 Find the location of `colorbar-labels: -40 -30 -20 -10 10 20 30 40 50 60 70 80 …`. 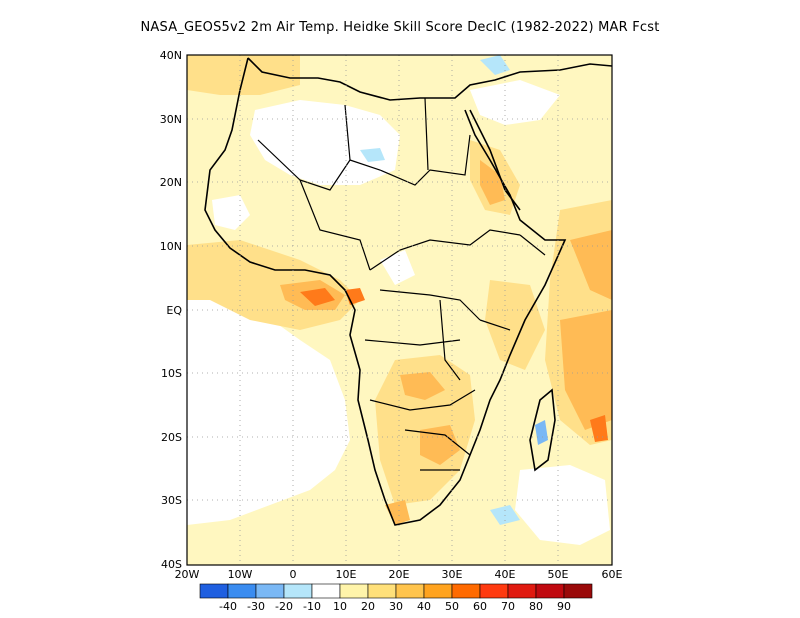

colorbar-labels: -40 -30 -20 -10 10 20 30 40 50 60 70 80 … is located at coordinates (395, 606).